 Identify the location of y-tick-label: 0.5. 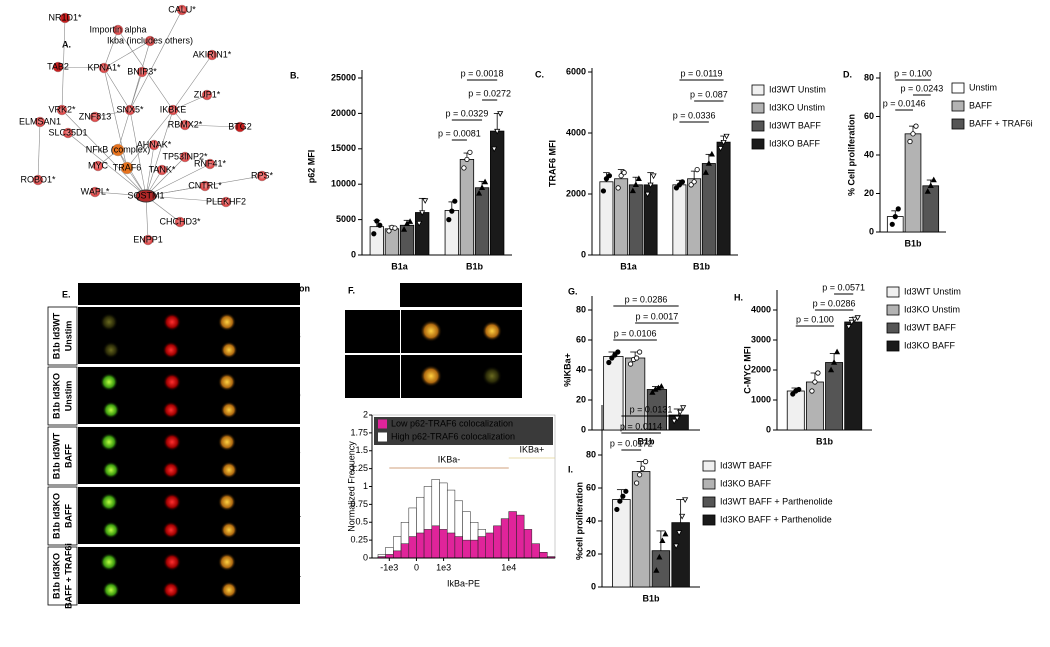
(361, 522).